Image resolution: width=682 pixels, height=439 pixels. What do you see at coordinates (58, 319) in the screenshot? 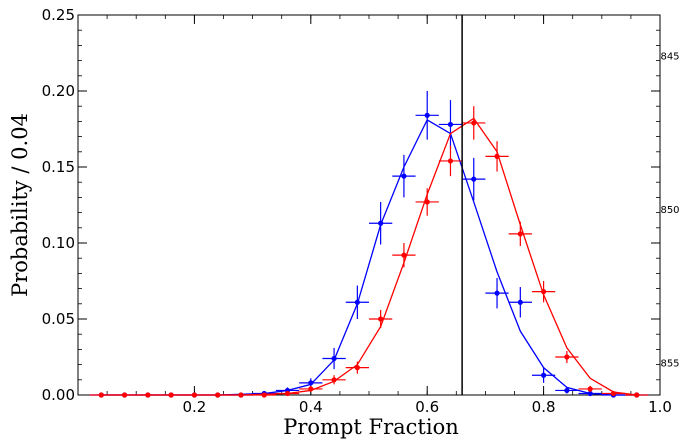
I see `y-tick-label: 0.05` at bounding box center [58, 319].